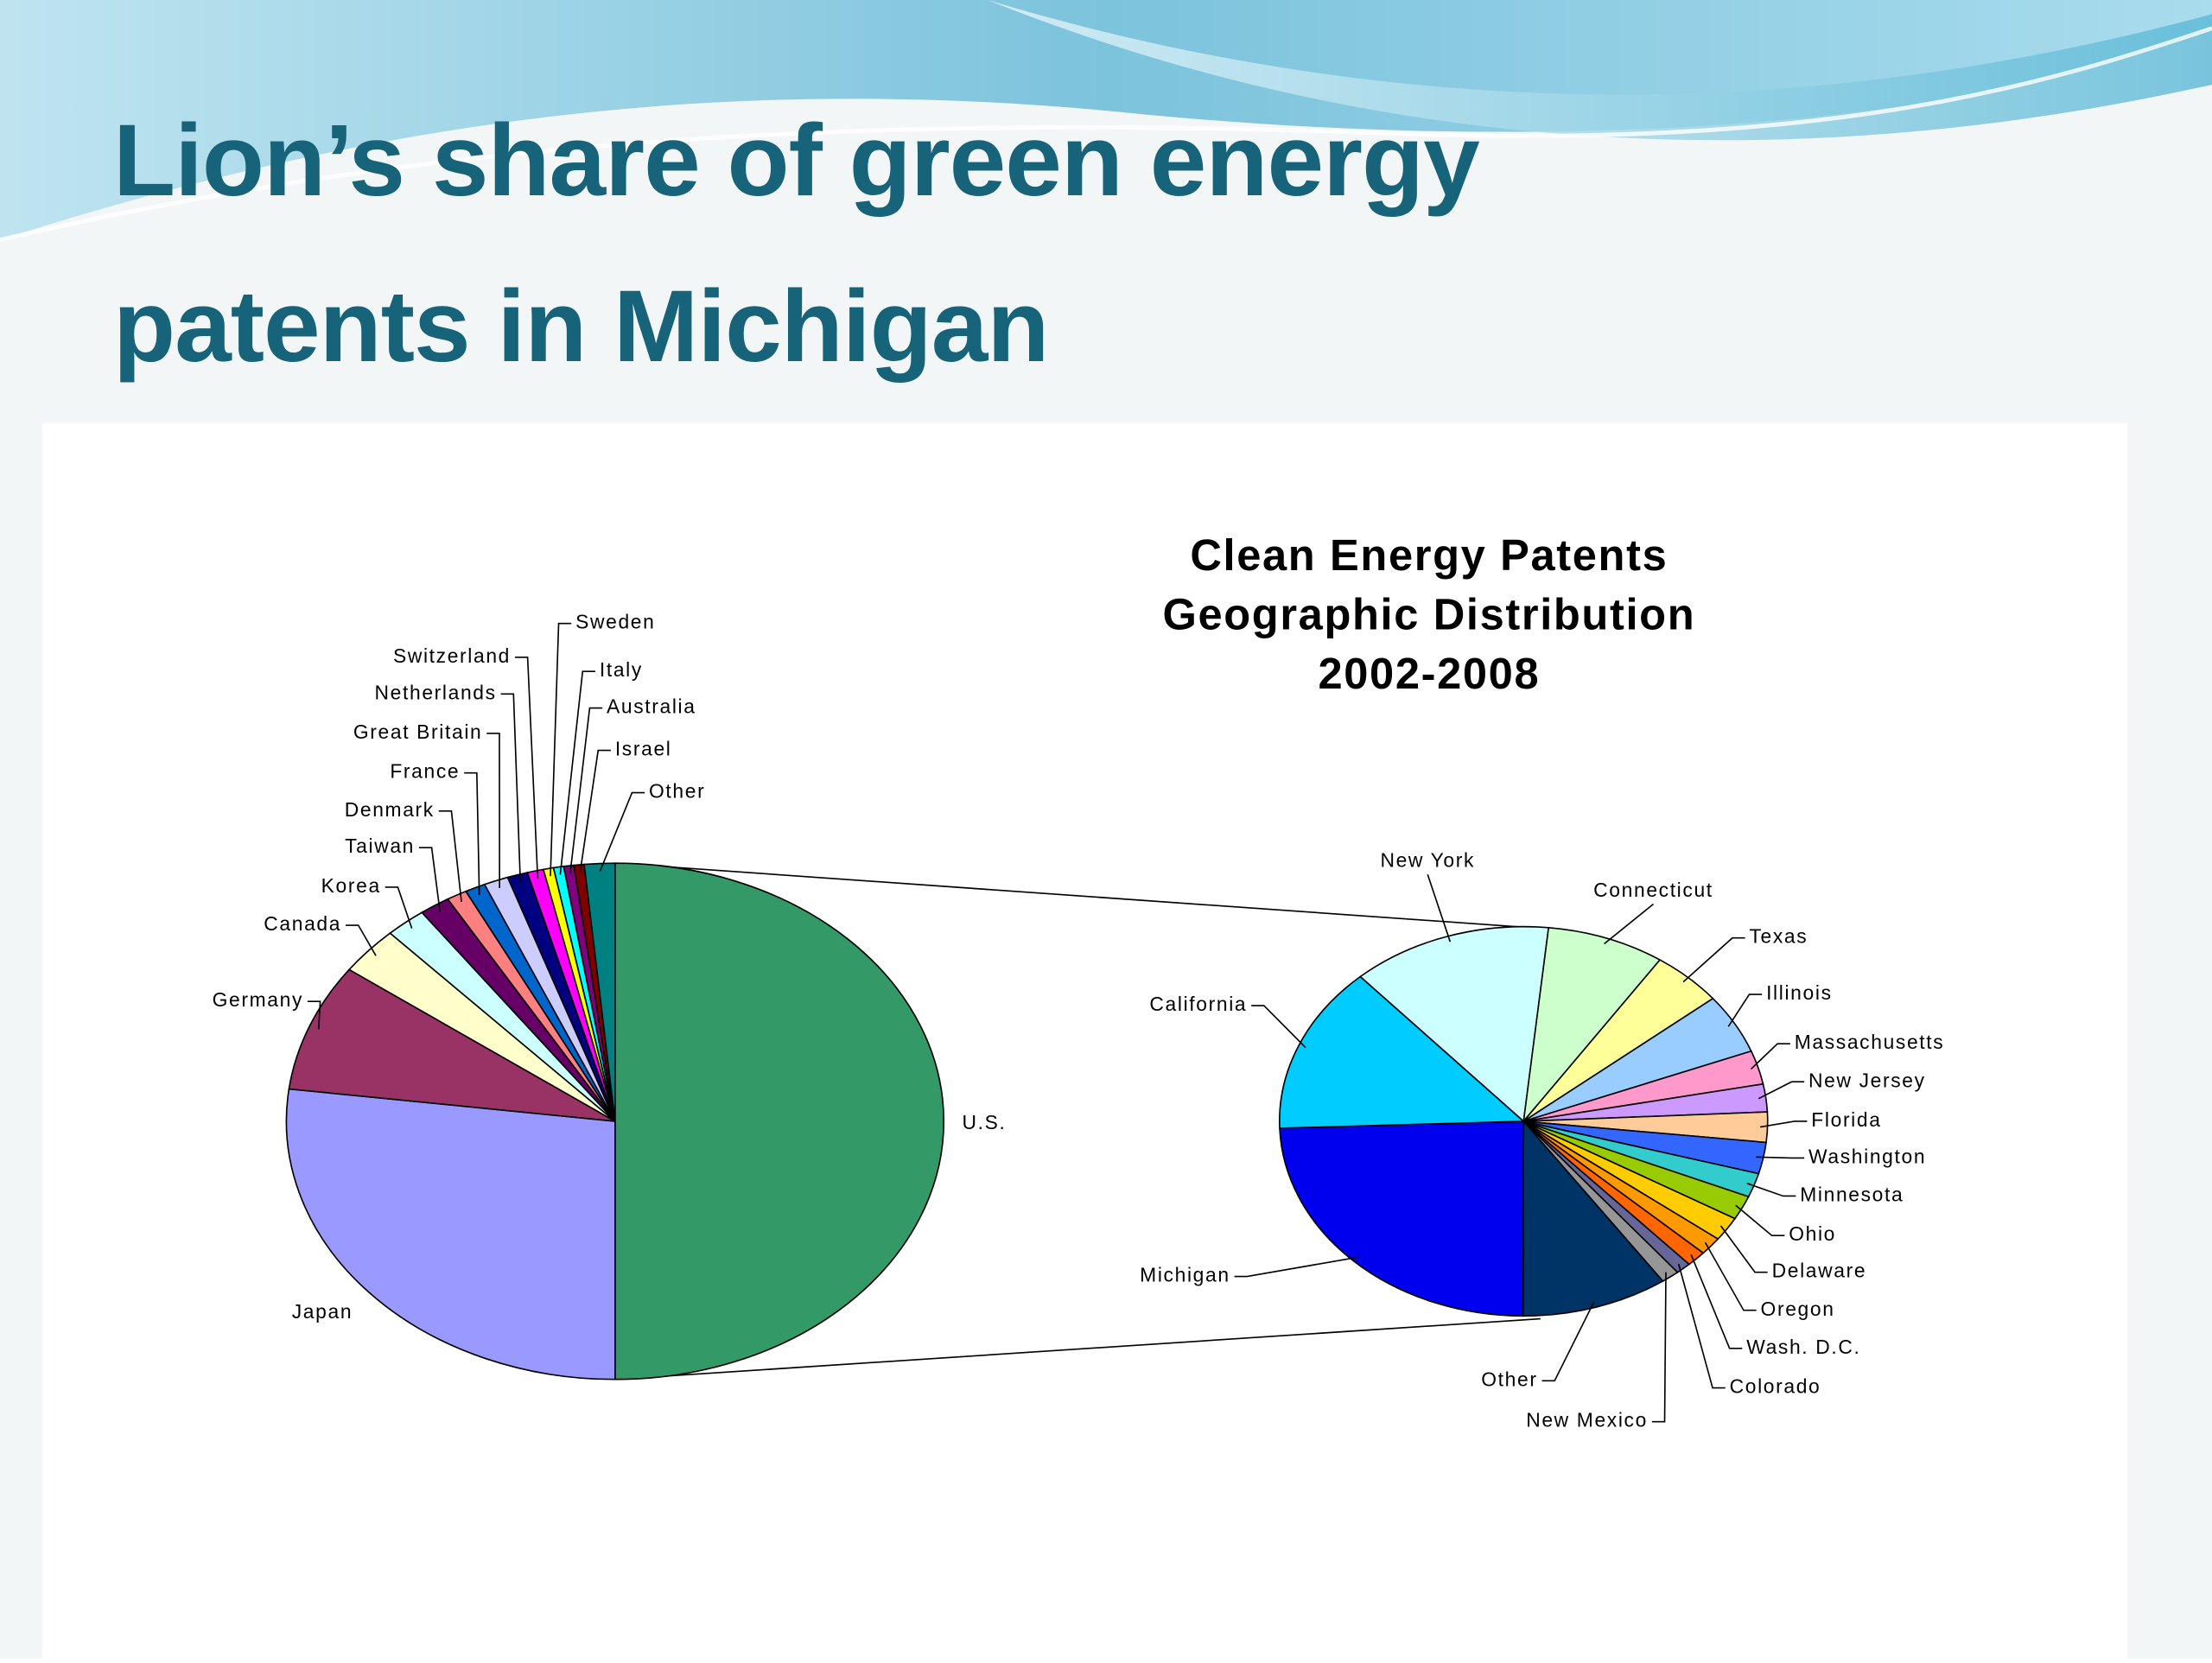 The width and height of the screenshot is (2212, 1663). I want to click on slice-label: Great Britain, so click(417, 732).